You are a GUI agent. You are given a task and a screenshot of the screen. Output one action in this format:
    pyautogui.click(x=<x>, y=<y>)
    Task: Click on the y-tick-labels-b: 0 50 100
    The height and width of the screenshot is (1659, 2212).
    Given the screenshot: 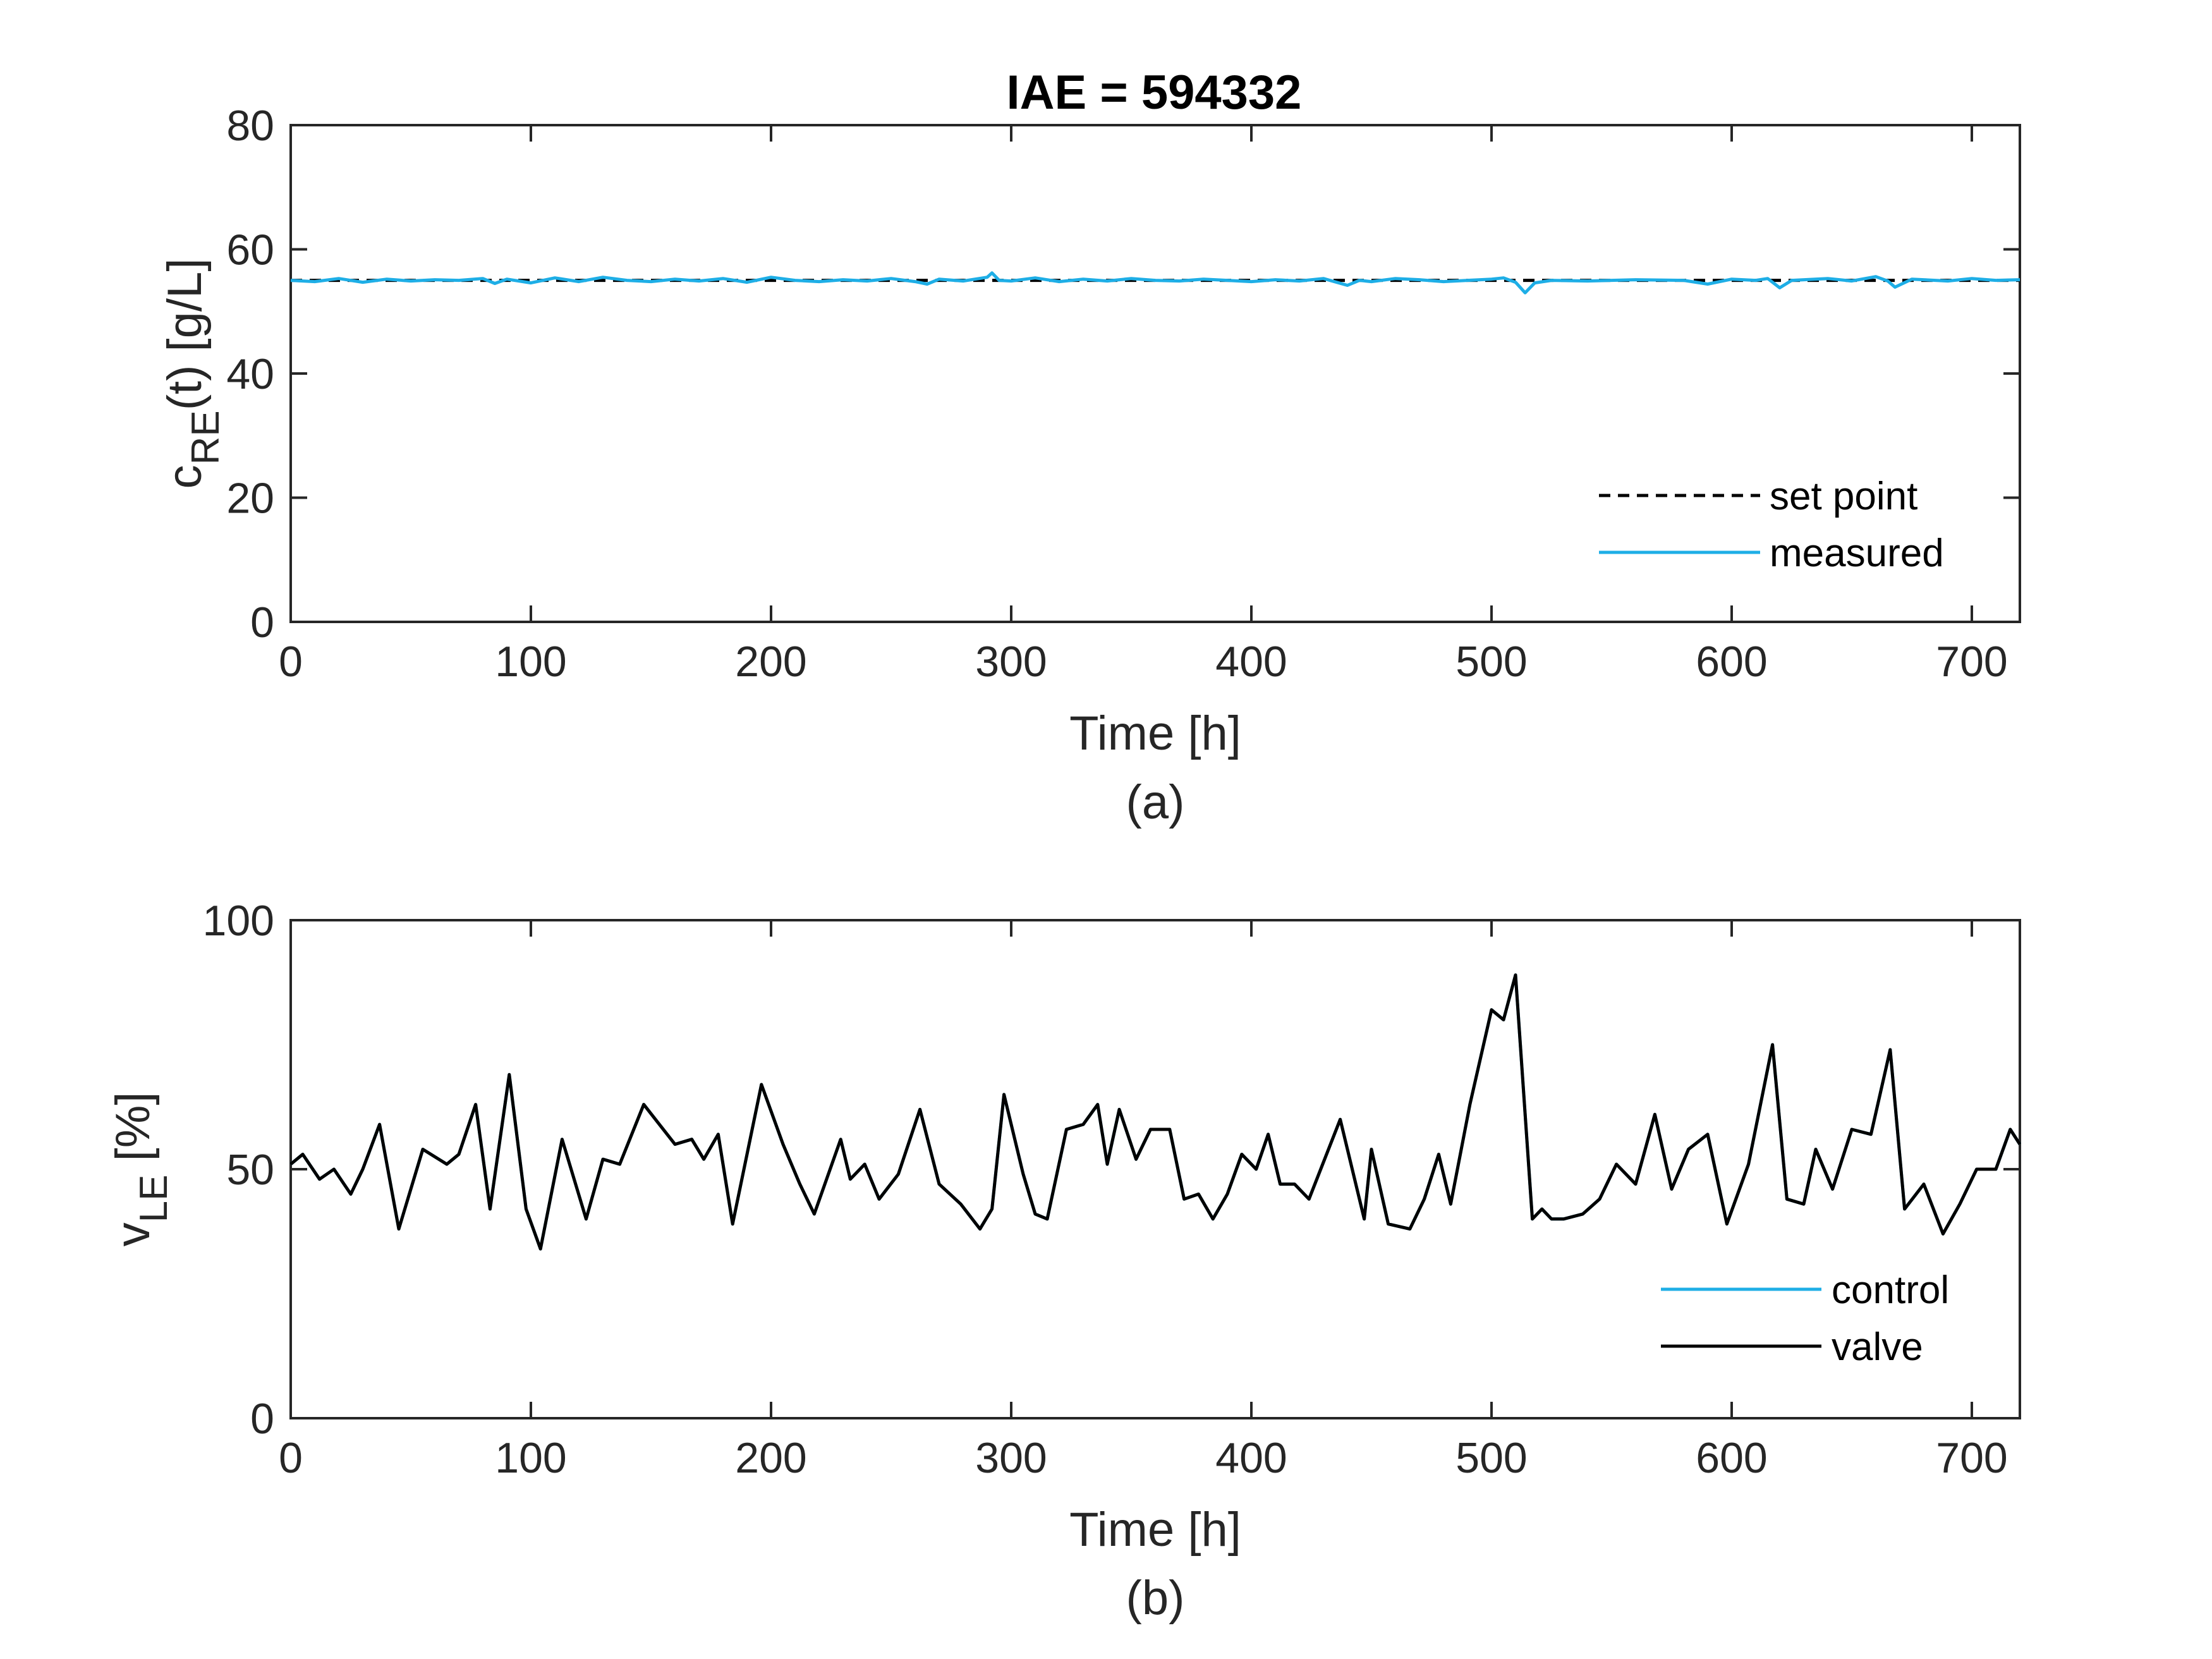 What is the action you would take?
    pyautogui.click(x=238, y=1170)
    